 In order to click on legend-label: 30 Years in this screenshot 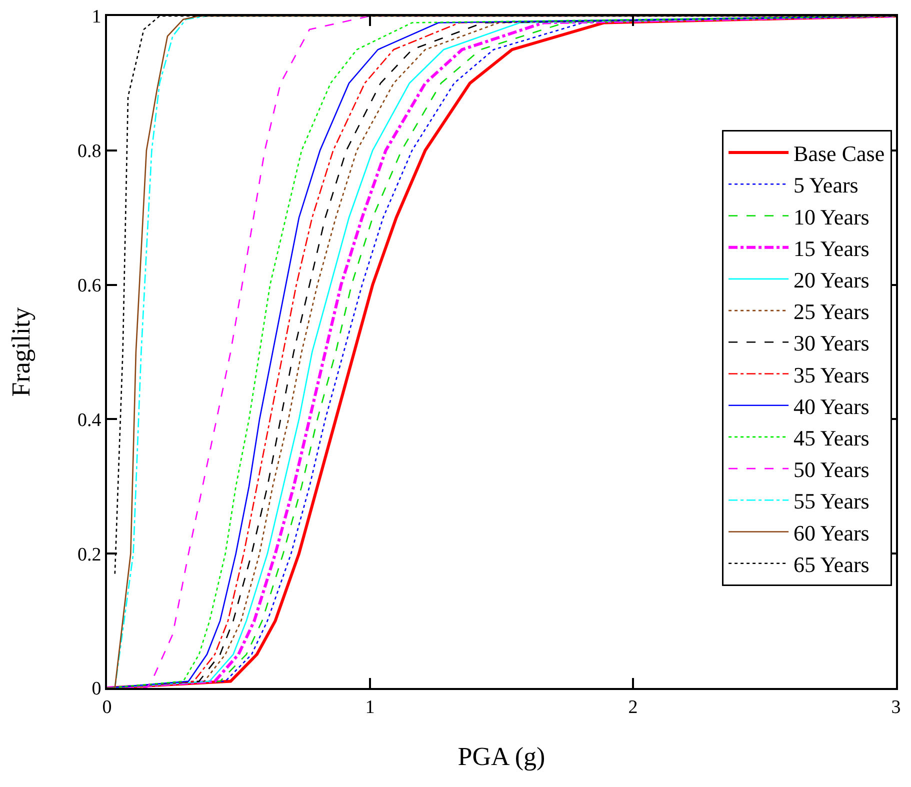, I will do `click(832, 343)`.